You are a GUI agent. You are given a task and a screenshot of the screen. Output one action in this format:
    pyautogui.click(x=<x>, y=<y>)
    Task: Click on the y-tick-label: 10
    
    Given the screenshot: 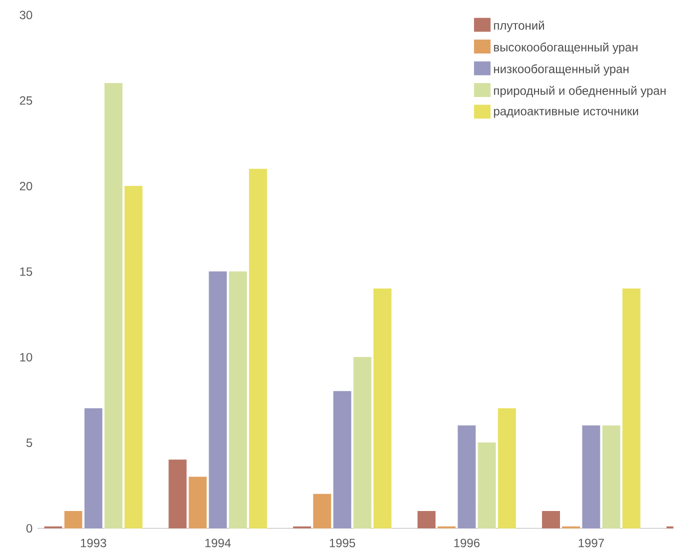 What is the action you would take?
    pyautogui.click(x=26, y=357)
    